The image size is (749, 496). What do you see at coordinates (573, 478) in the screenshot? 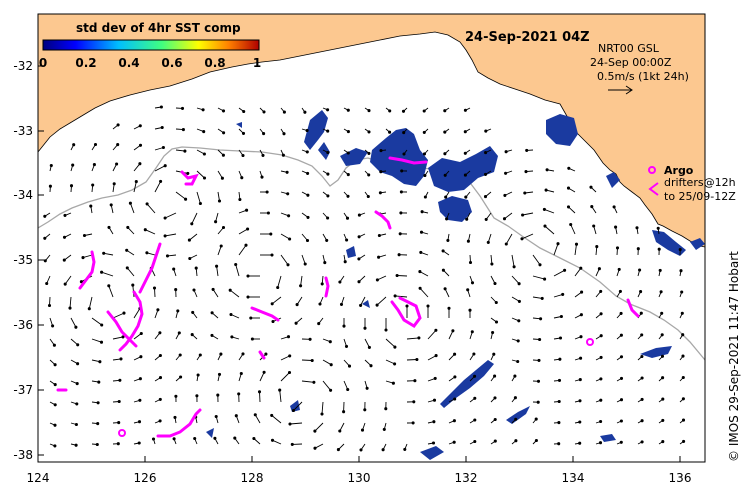
I see `x-tick-label: 134` at bounding box center [573, 478].